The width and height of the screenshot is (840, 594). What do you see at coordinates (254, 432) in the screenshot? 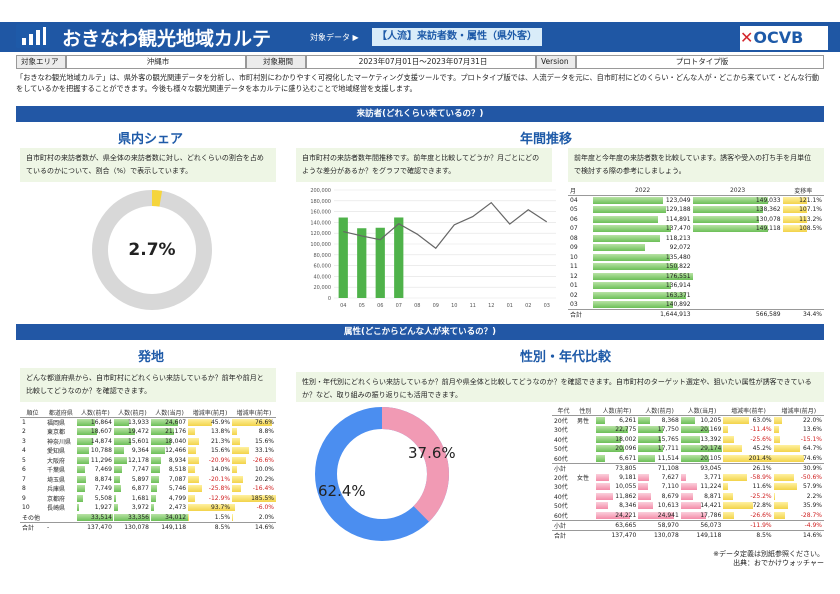
I see `origin-cell: 8.8%` at bounding box center [254, 432].